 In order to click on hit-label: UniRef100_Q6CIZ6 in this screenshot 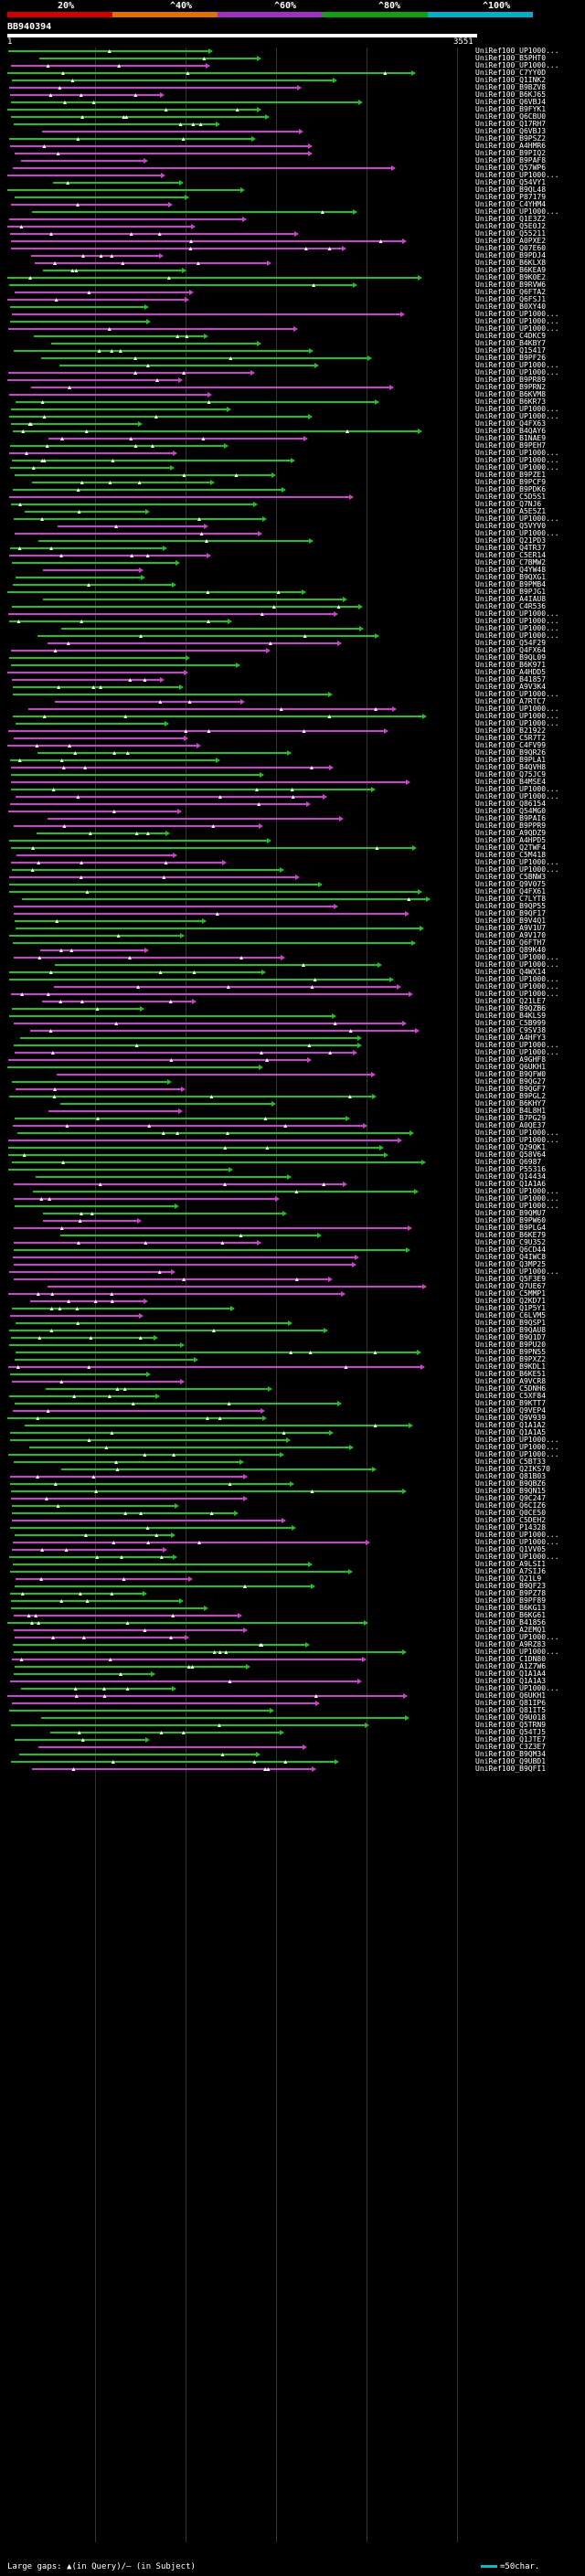, I will do `click(511, 1506)`.